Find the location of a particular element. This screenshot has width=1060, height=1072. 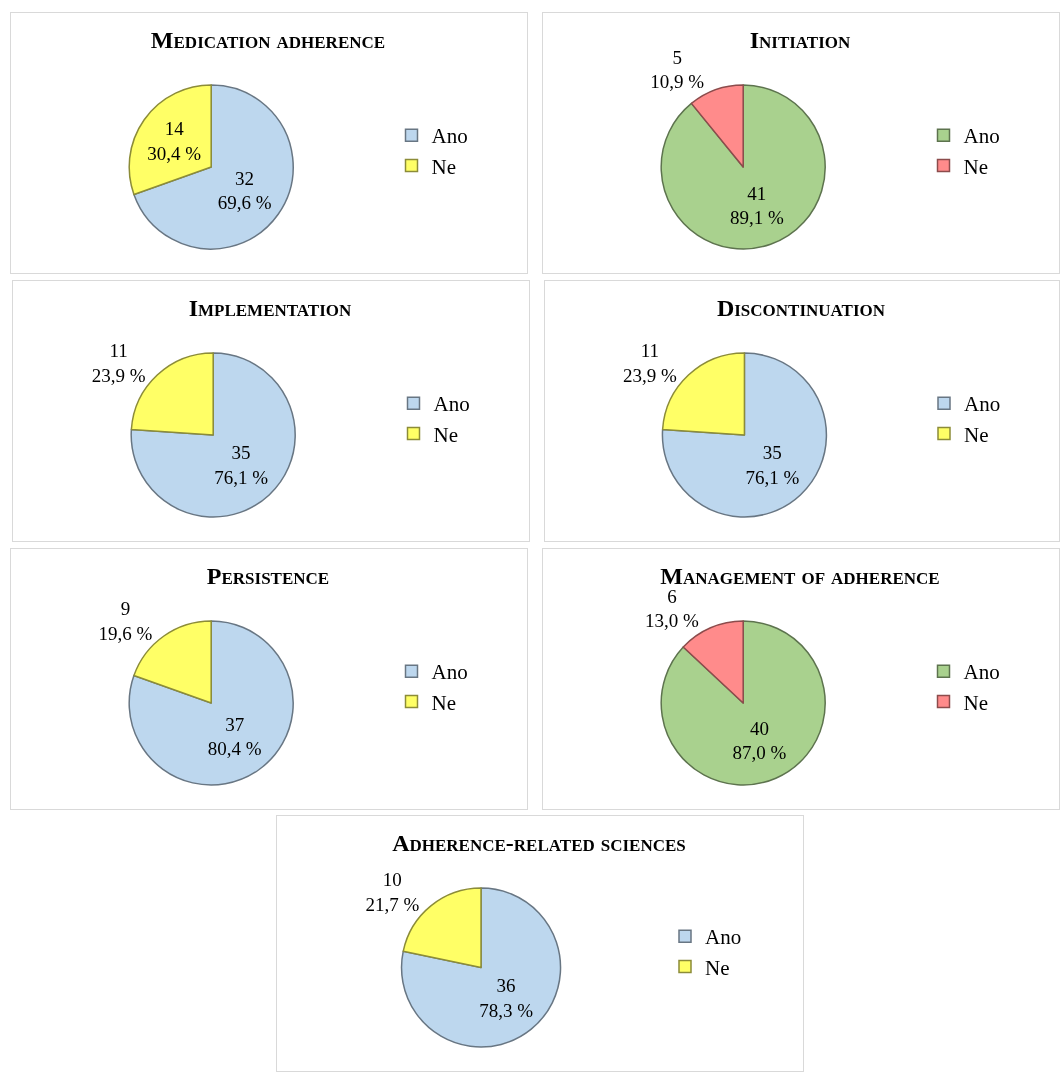

data-label: 5 10,9 % is located at coordinates (677, 69).